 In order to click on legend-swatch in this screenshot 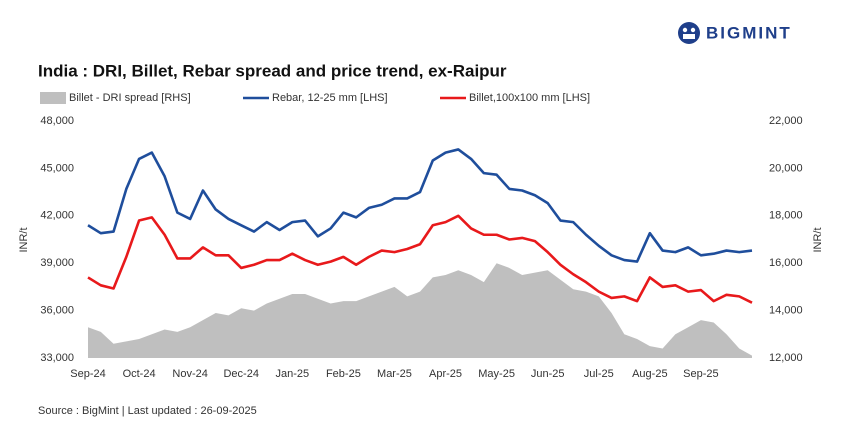, I will do `click(53, 98)`.